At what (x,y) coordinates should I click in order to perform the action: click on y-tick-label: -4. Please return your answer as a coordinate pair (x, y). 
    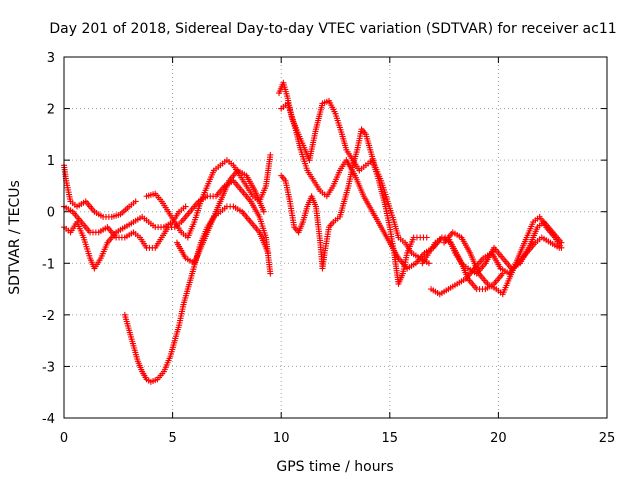
    Looking at the image, I should click on (48, 419).